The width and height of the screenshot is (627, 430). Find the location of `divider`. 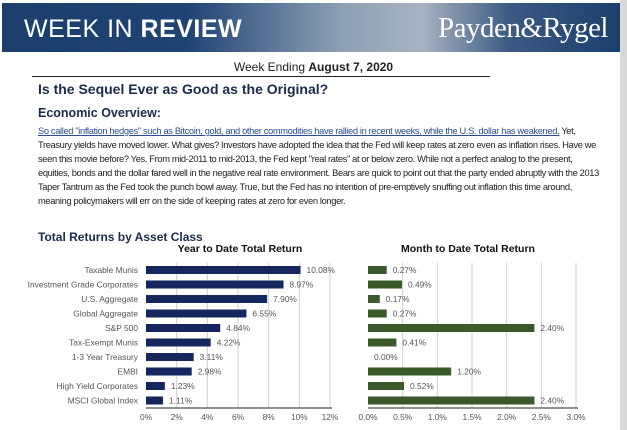

divider is located at coordinates (261, 76).